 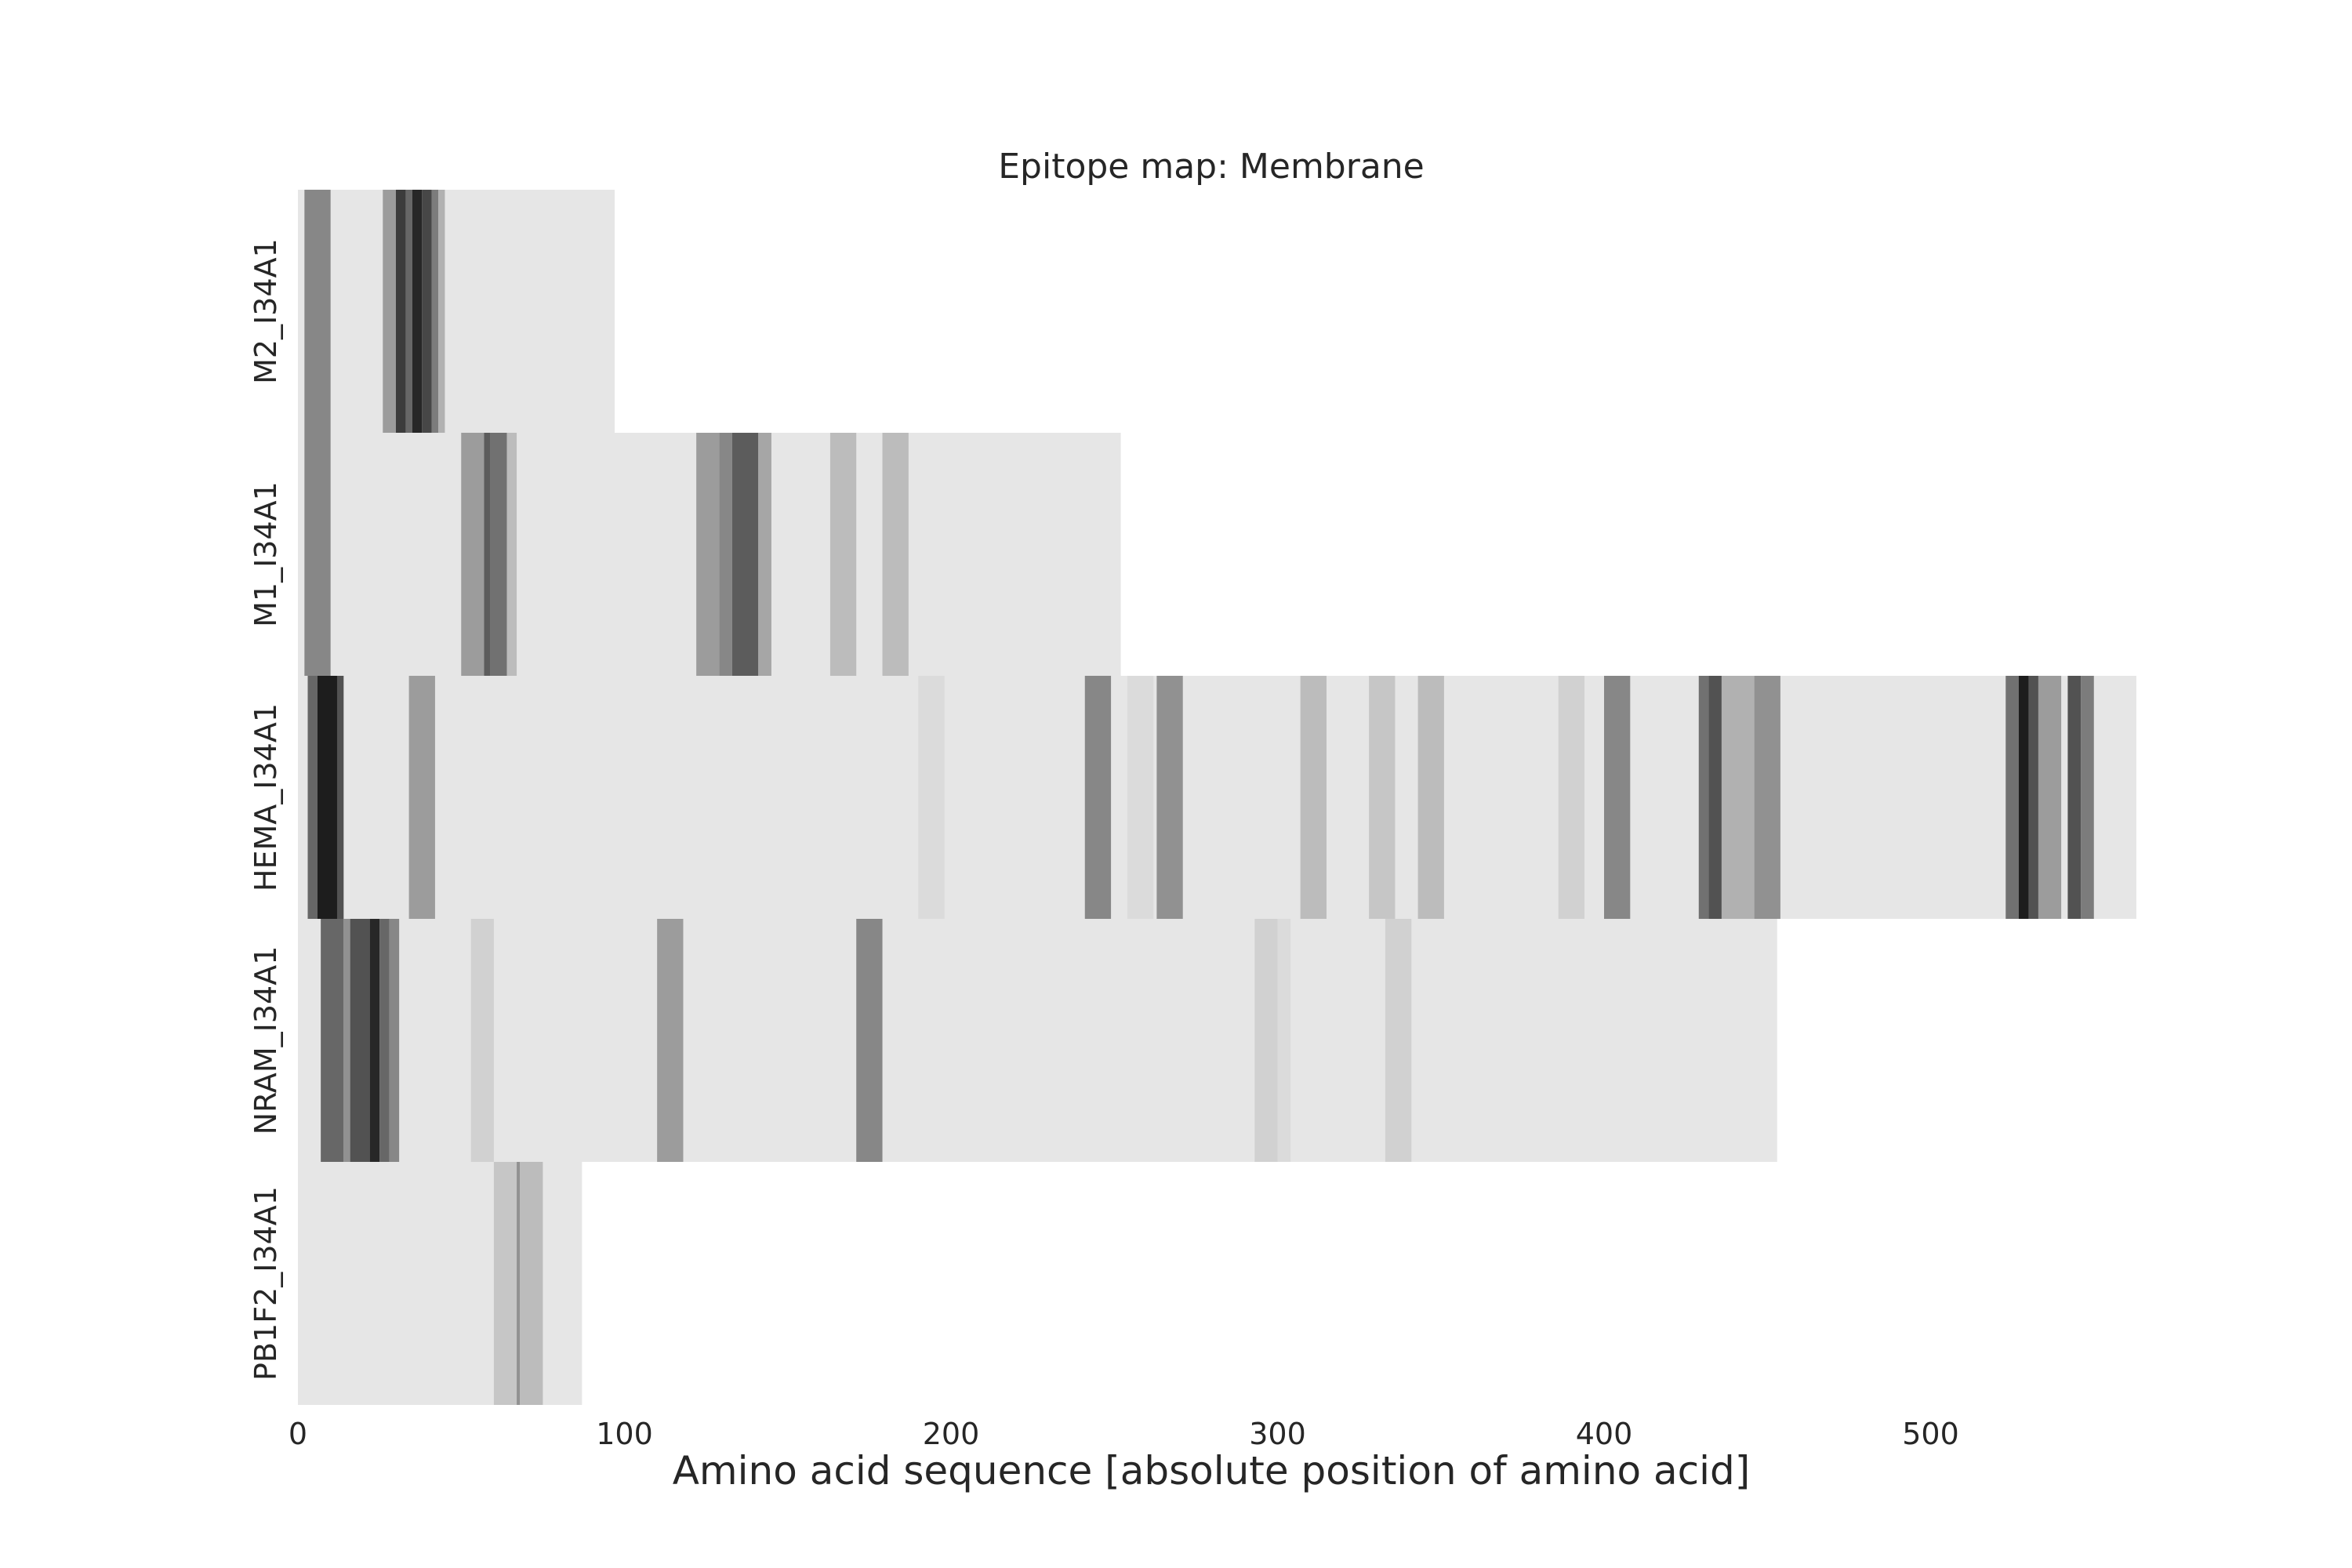 What do you see at coordinates (1124, 1434) in the screenshot?
I see `x-axis-ticks: 0 100 200 300 400 500` at bounding box center [1124, 1434].